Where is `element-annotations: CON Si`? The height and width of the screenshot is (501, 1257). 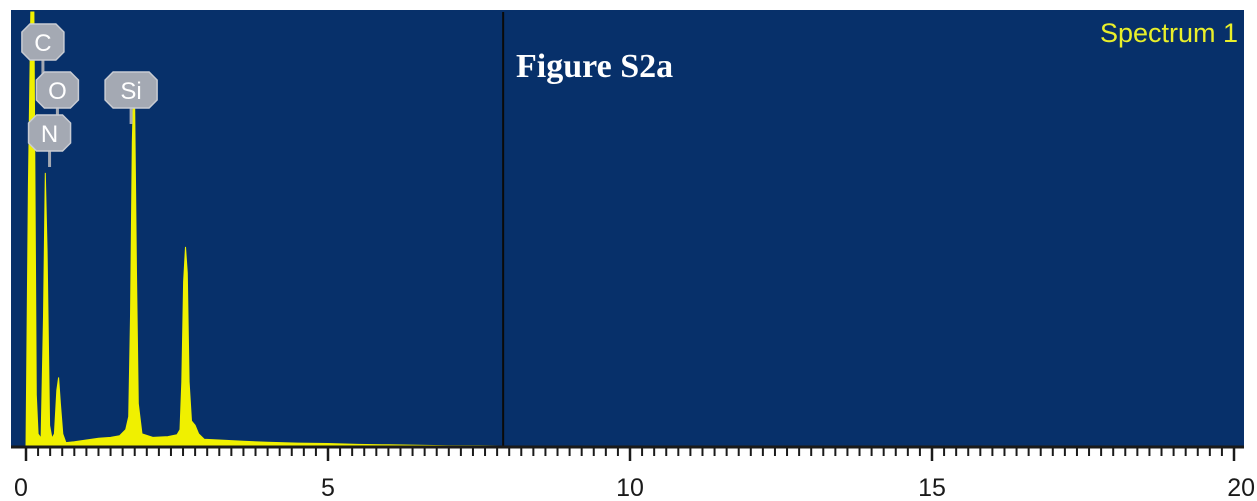 element-annotations: CON Si is located at coordinates (89, 95).